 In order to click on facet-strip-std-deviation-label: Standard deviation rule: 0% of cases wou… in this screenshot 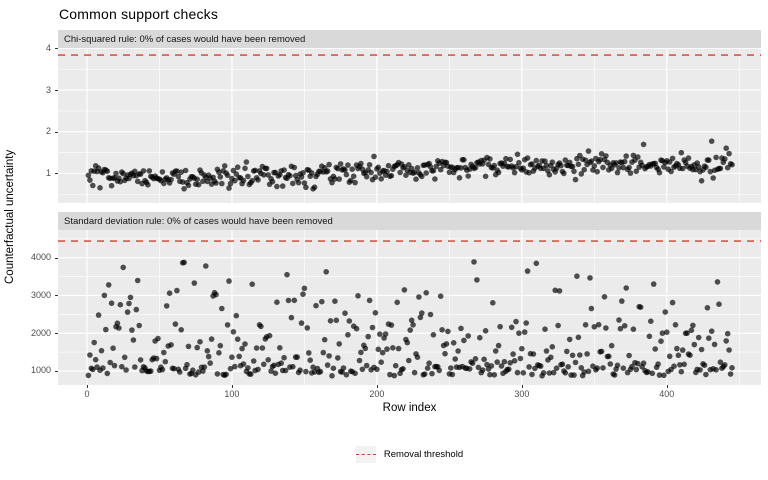, I will do `click(198, 221)`.